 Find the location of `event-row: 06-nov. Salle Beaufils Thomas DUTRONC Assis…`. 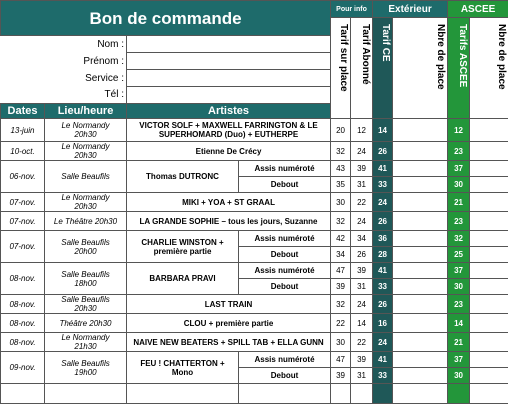

event-row: 06-nov. Salle Beaufils Thomas DUTRONC Assis… is located at coordinates (254, 176).